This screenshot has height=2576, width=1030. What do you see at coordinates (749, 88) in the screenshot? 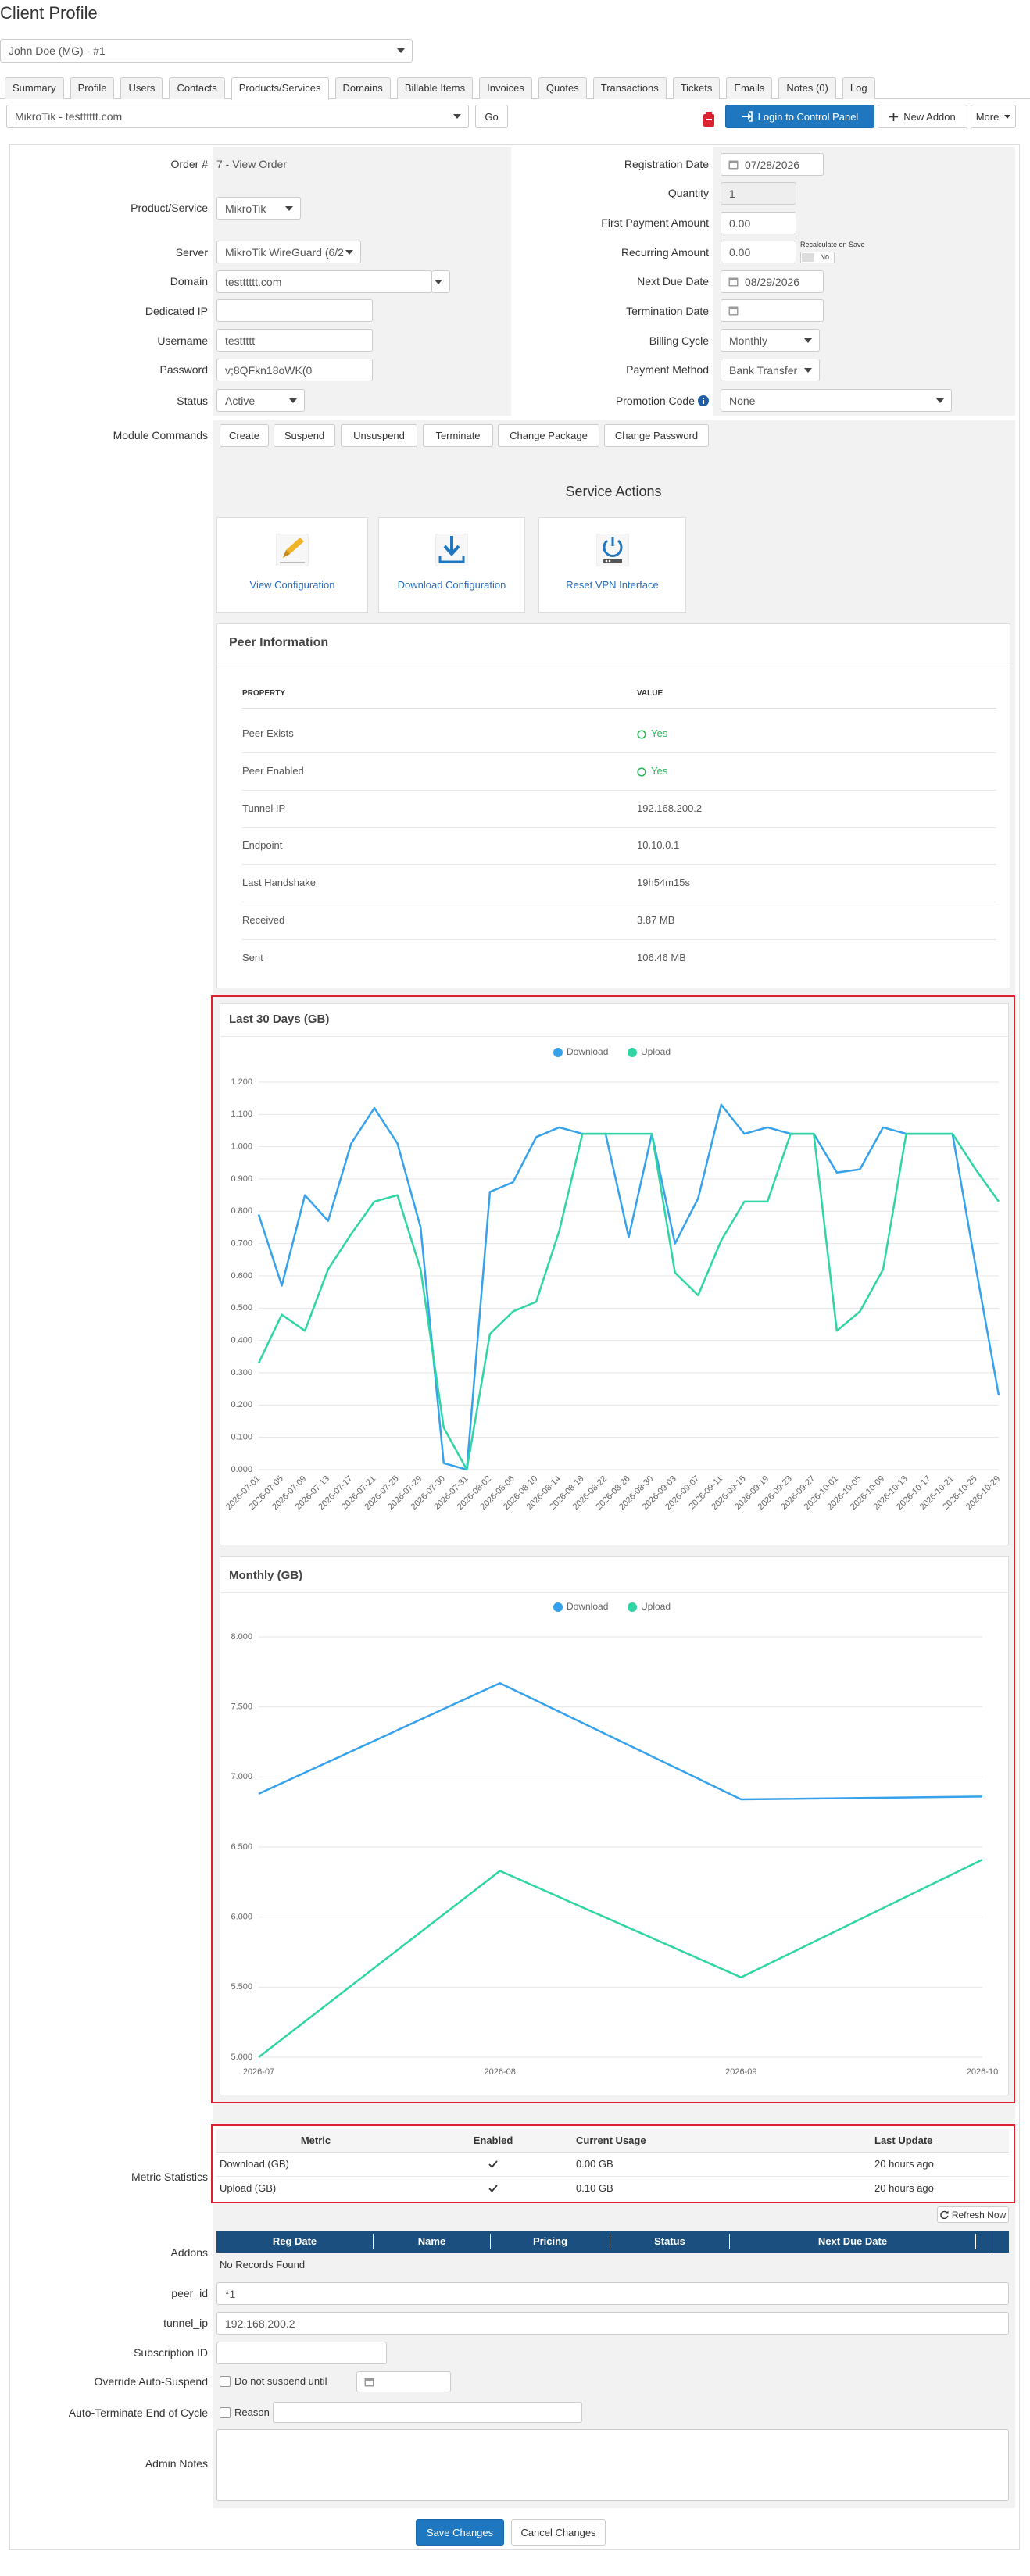
I see `tab: Emails` at bounding box center [749, 88].